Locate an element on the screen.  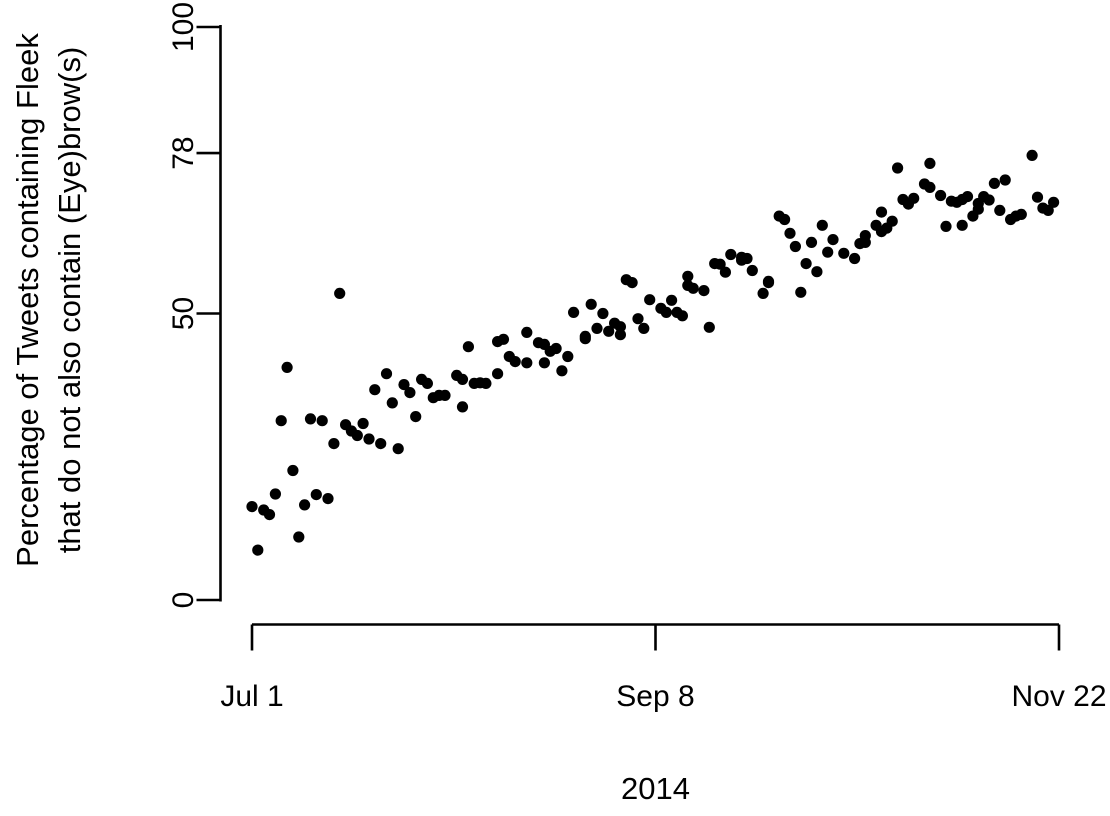
x-axis-title: 2014 is located at coordinates (655, 788).